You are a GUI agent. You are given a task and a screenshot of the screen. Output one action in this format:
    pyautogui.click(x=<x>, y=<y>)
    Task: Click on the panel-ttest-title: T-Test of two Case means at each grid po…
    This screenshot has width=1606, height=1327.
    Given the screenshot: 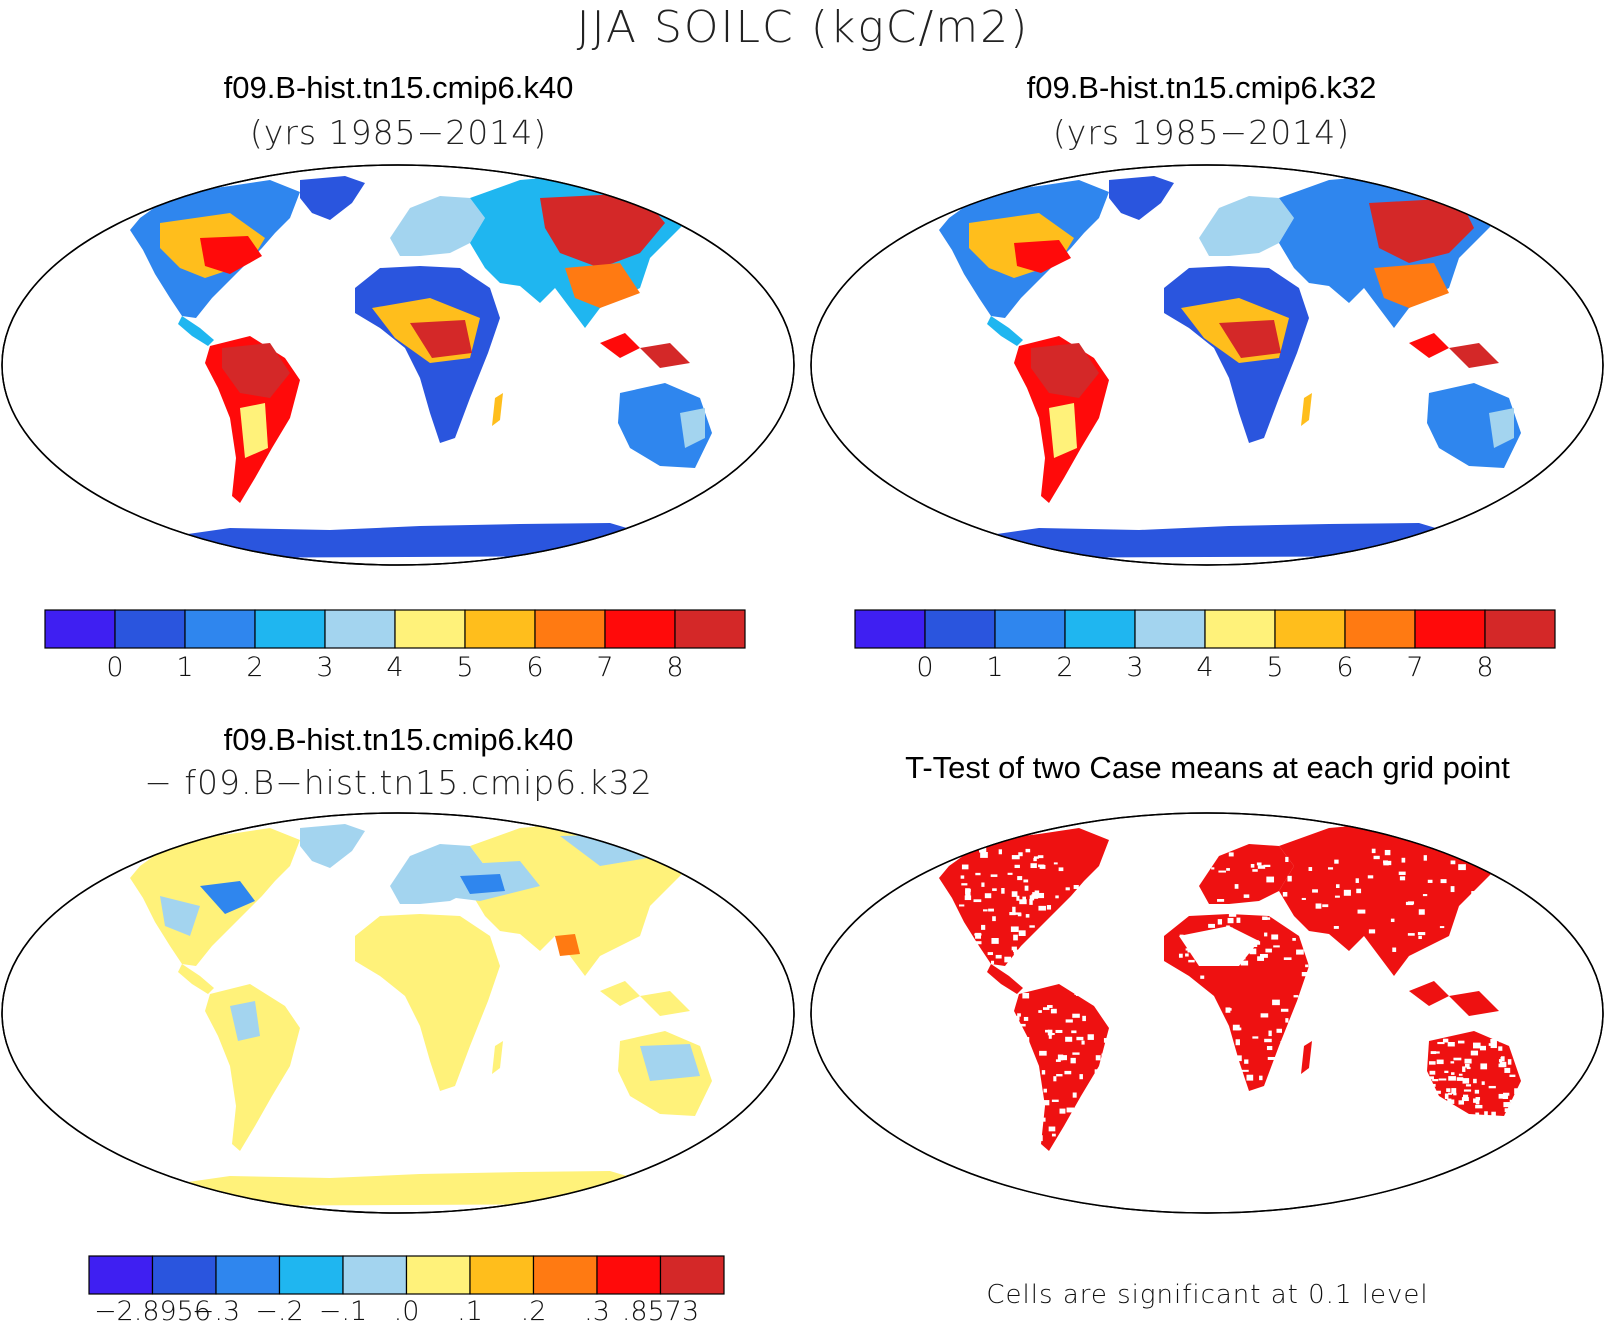 What is the action you would take?
    pyautogui.click(x=1207, y=767)
    